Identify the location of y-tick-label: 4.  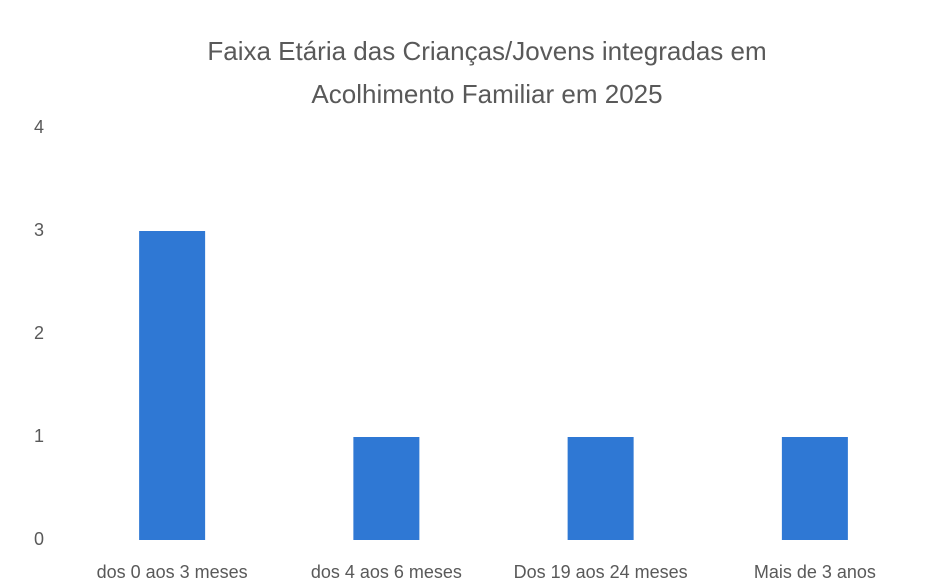
(39, 127).